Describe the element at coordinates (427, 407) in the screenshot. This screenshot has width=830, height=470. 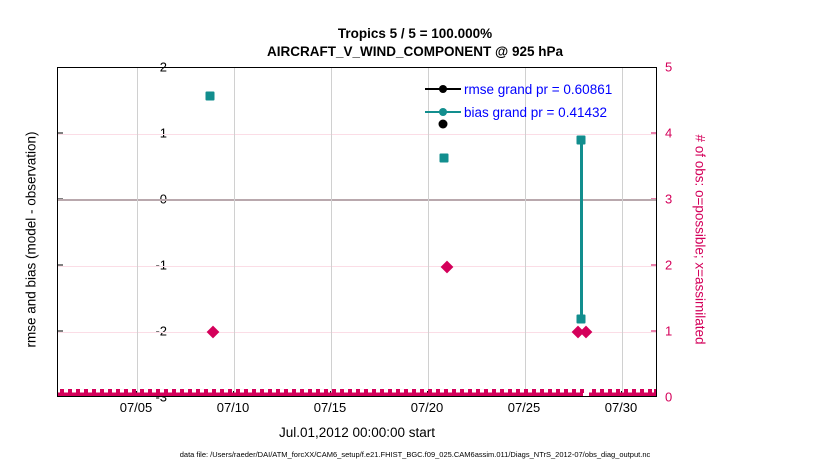
I see `xtick-0720: 07/20` at that location.